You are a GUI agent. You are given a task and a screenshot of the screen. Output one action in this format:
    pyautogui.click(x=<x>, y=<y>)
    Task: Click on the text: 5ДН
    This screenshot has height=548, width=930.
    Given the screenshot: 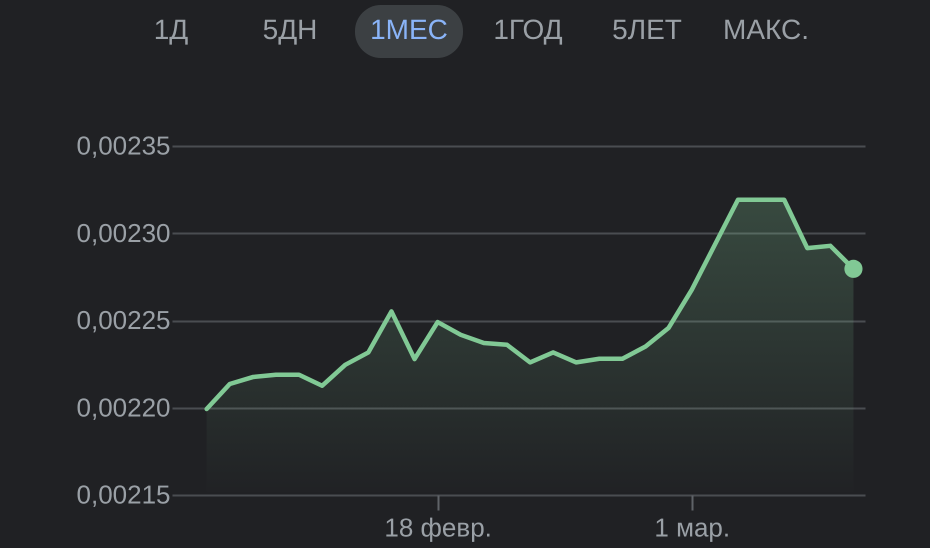 What is the action you would take?
    pyautogui.click(x=290, y=29)
    